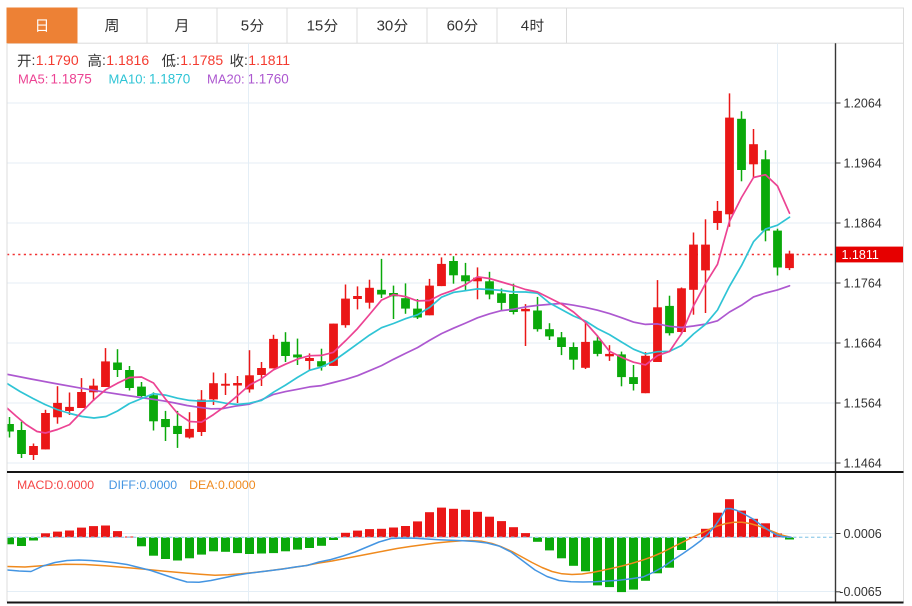  Describe the element at coordinates (124, 485) in the screenshot. I see `svg-text: DIFF:` at that location.